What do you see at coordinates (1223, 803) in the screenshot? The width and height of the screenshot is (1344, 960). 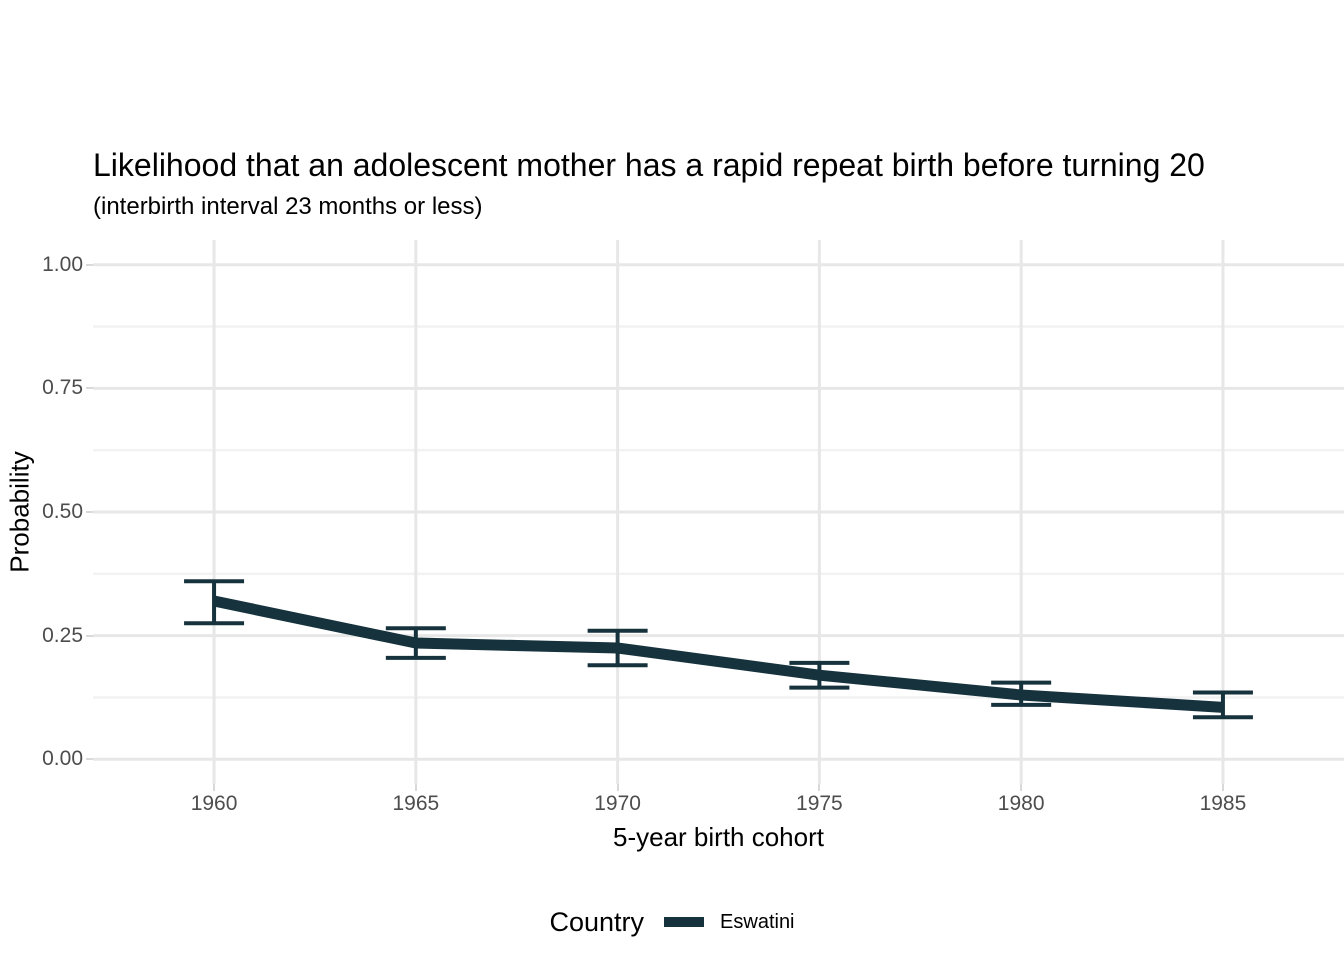 I see `x-tick-label: 1985` at bounding box center [1223, 803].